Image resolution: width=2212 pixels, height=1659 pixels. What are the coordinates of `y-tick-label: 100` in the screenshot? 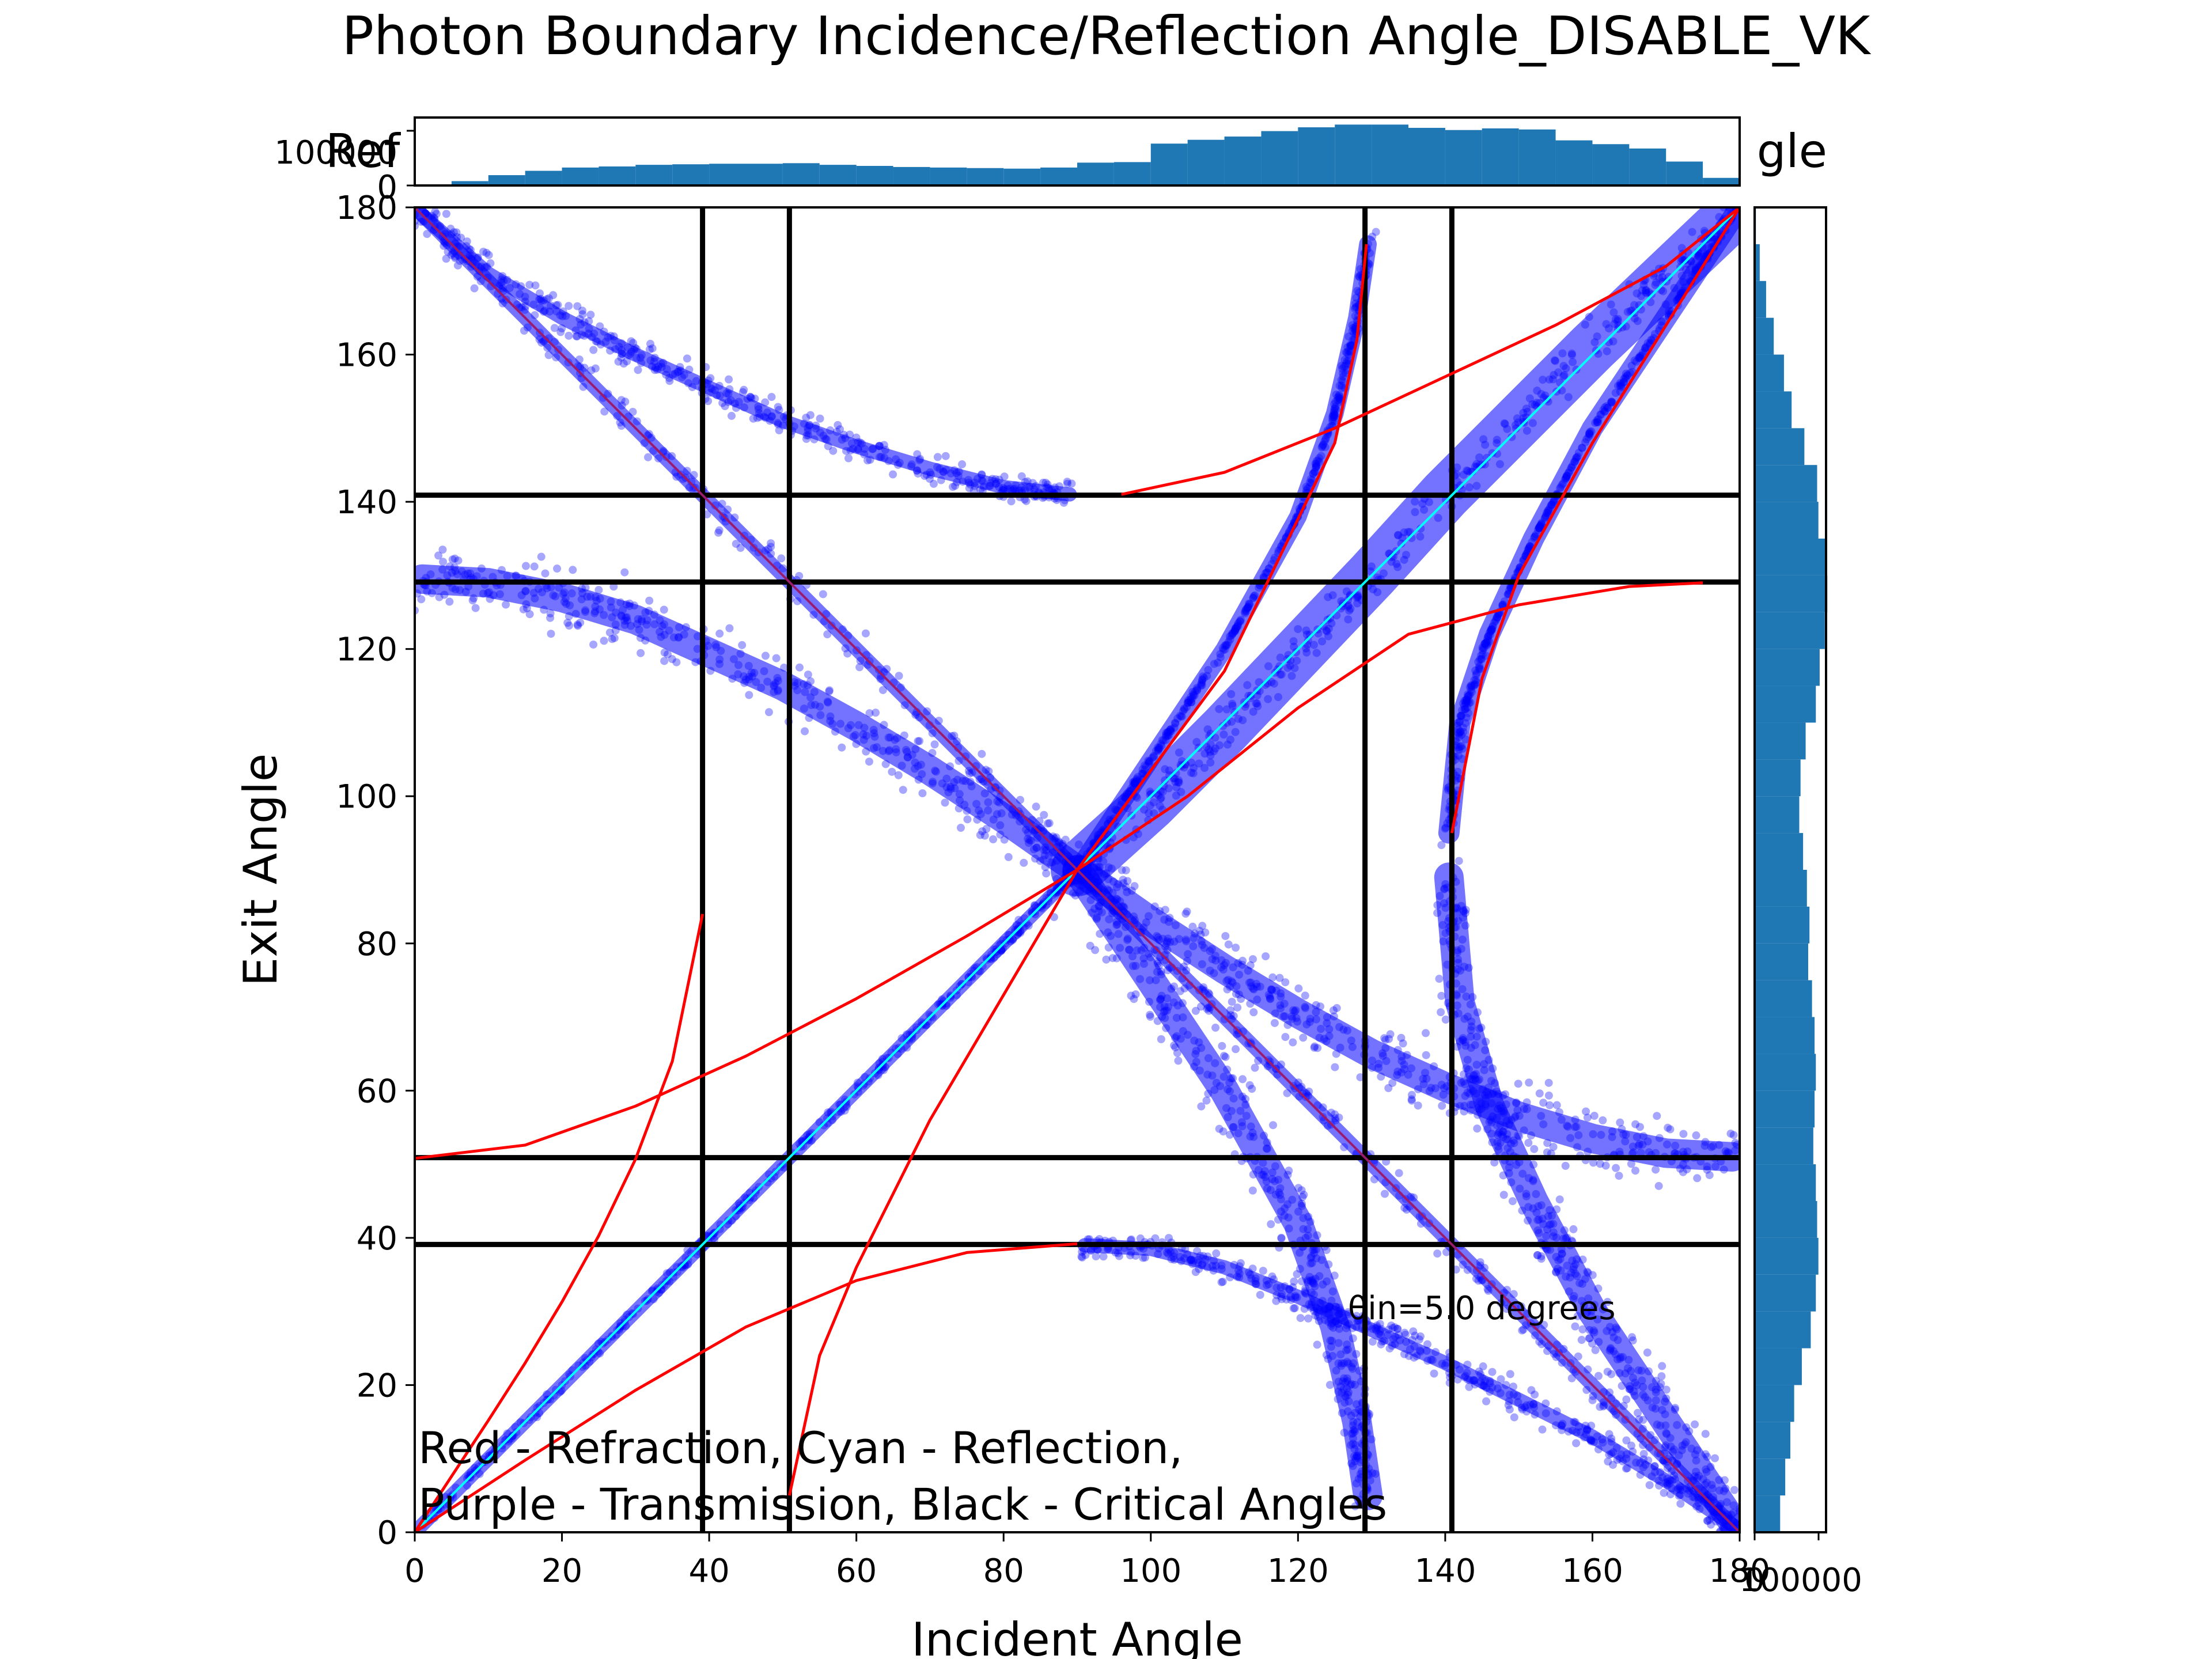 It's located at (366, 797).